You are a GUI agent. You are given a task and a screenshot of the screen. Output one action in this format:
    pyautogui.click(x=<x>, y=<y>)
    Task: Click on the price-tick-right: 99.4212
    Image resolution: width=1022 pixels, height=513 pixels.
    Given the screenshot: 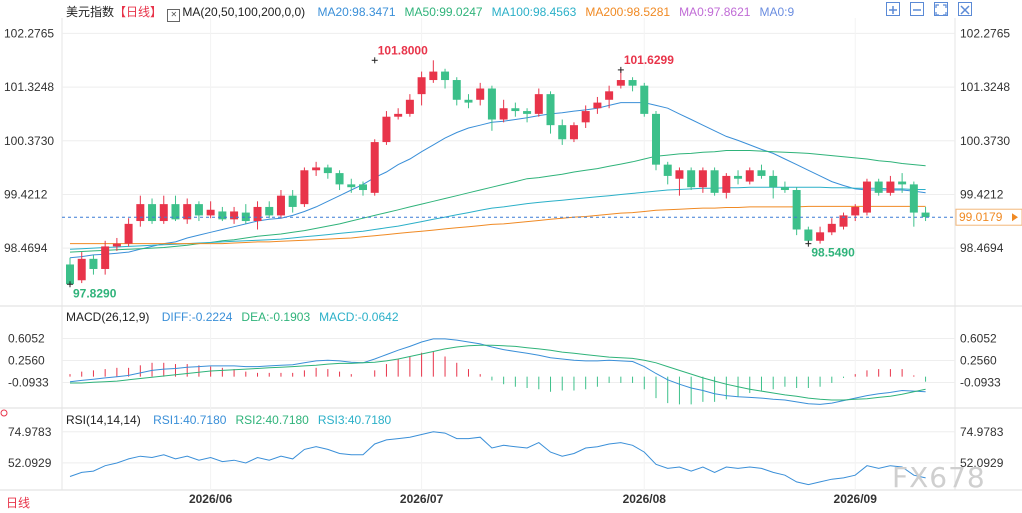 What is the action you would take?
    pyautogui.click(x=982, y=194)
    